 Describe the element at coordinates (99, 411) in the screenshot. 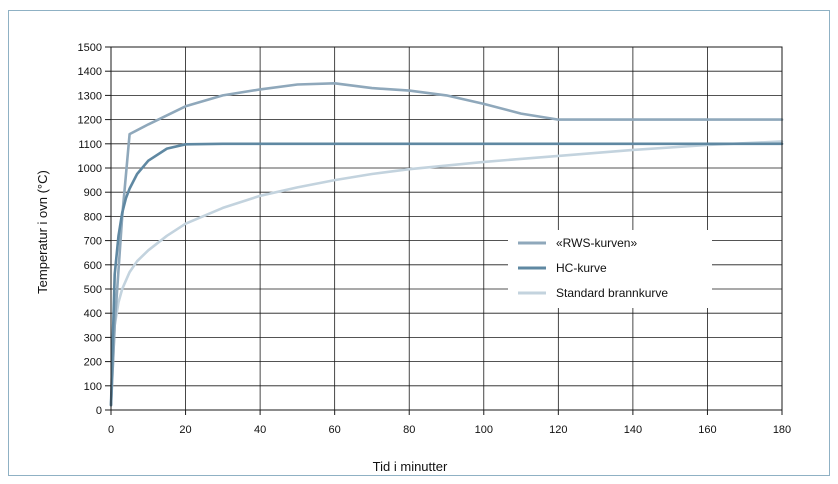

I see `y-tick-label: 0` at that location.